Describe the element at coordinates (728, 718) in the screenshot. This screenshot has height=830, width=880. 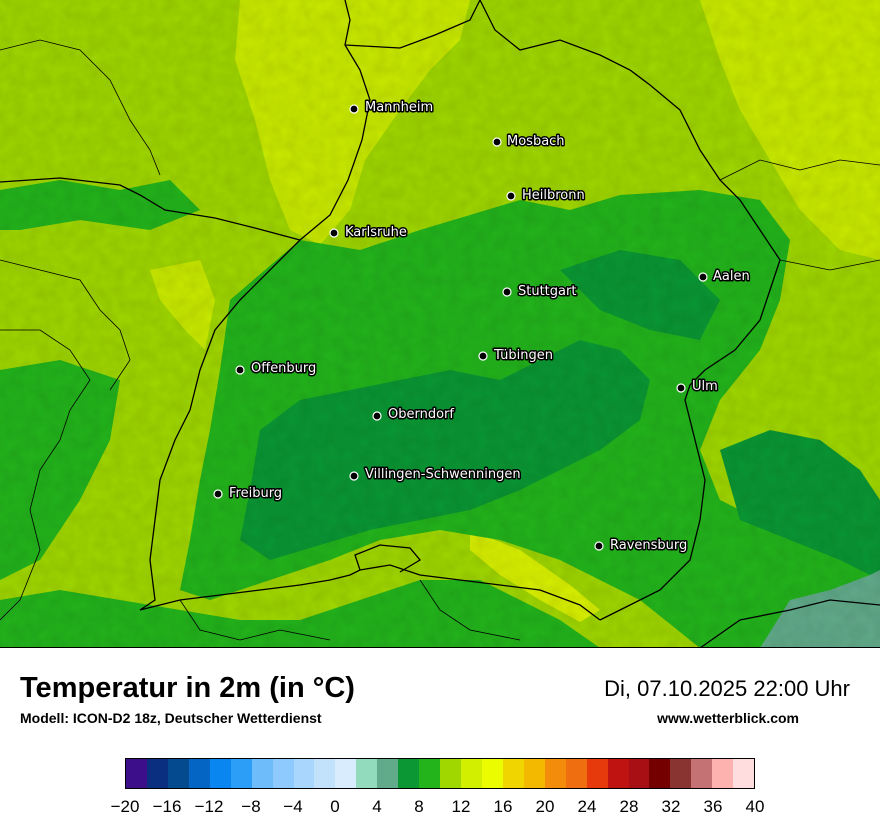
I see `website-link: www.wetterblick.com` at that location.